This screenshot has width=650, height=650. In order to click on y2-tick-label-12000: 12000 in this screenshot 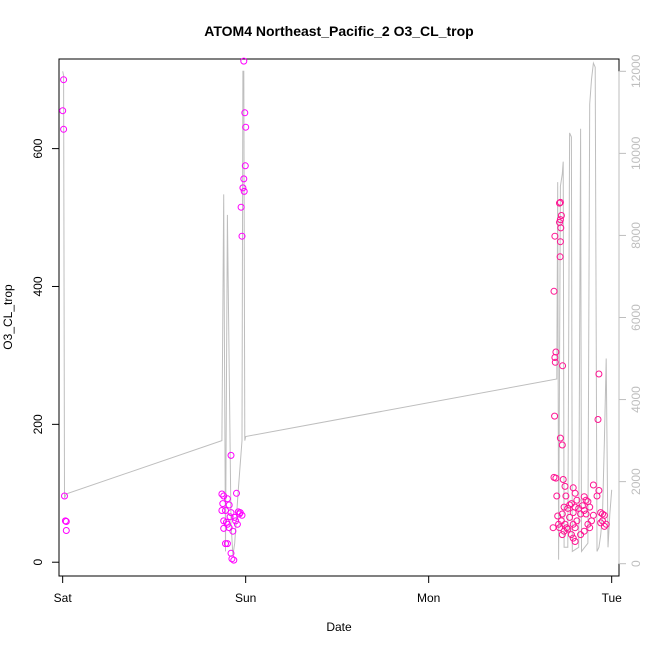, I will do `click(636, 71)`.